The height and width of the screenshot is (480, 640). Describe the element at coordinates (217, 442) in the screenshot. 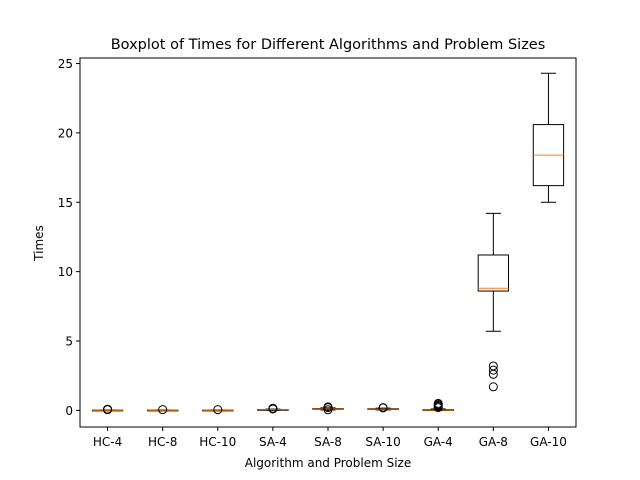

I see `x-tick-label: HC-10` at that location.